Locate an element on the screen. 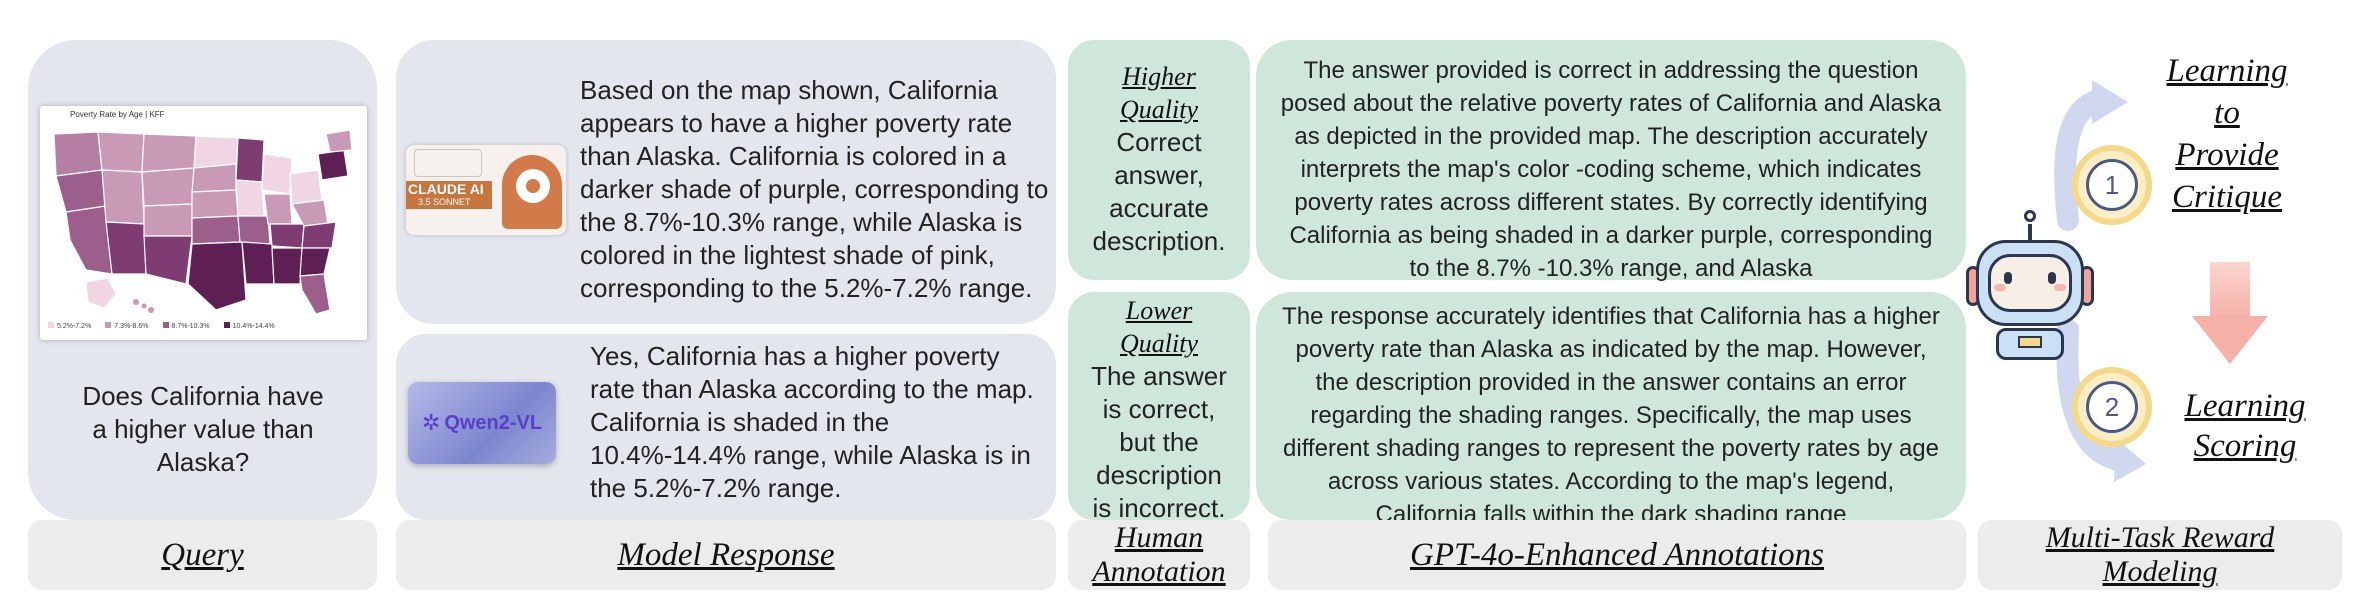 Image resolution: width=2373 pixels, height=611 pixels. human-label-bar: Human Annotation is located at coordinates (1159, 555).